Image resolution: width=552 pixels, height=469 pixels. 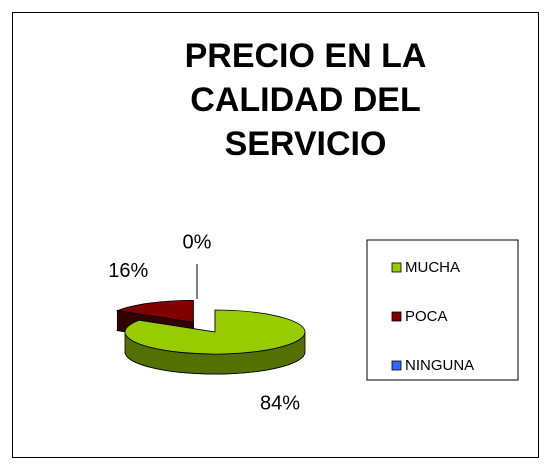 I want to click on chart-title: PRECIO EN LA CALIDAD DEL SERVICIO, so click(x=305, y=100).